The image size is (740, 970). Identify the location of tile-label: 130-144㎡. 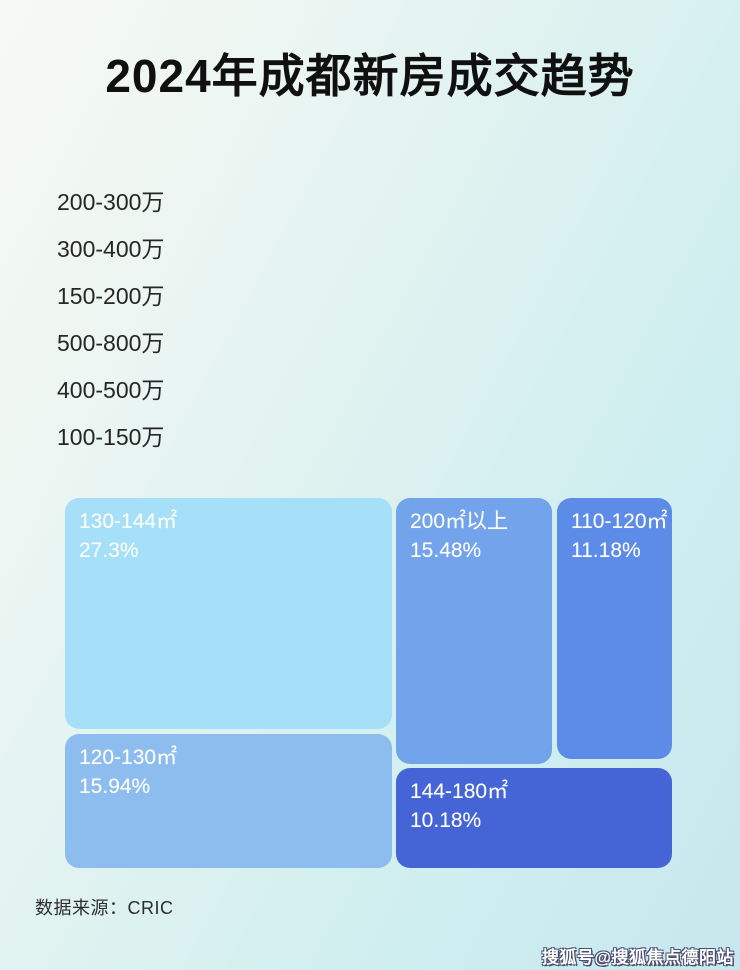
(128, 521).